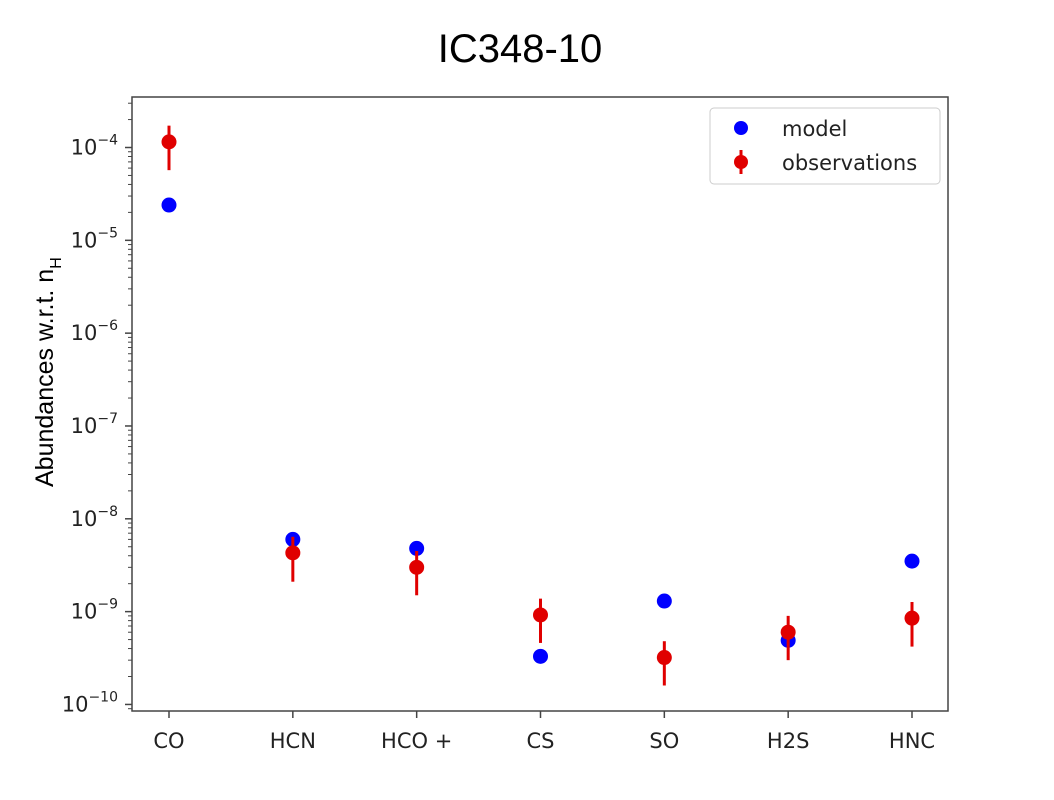  What do you see at coordinates (741, 128) in the screenshot?
I see `legend-marker-model` at bounding box center [741, 128].